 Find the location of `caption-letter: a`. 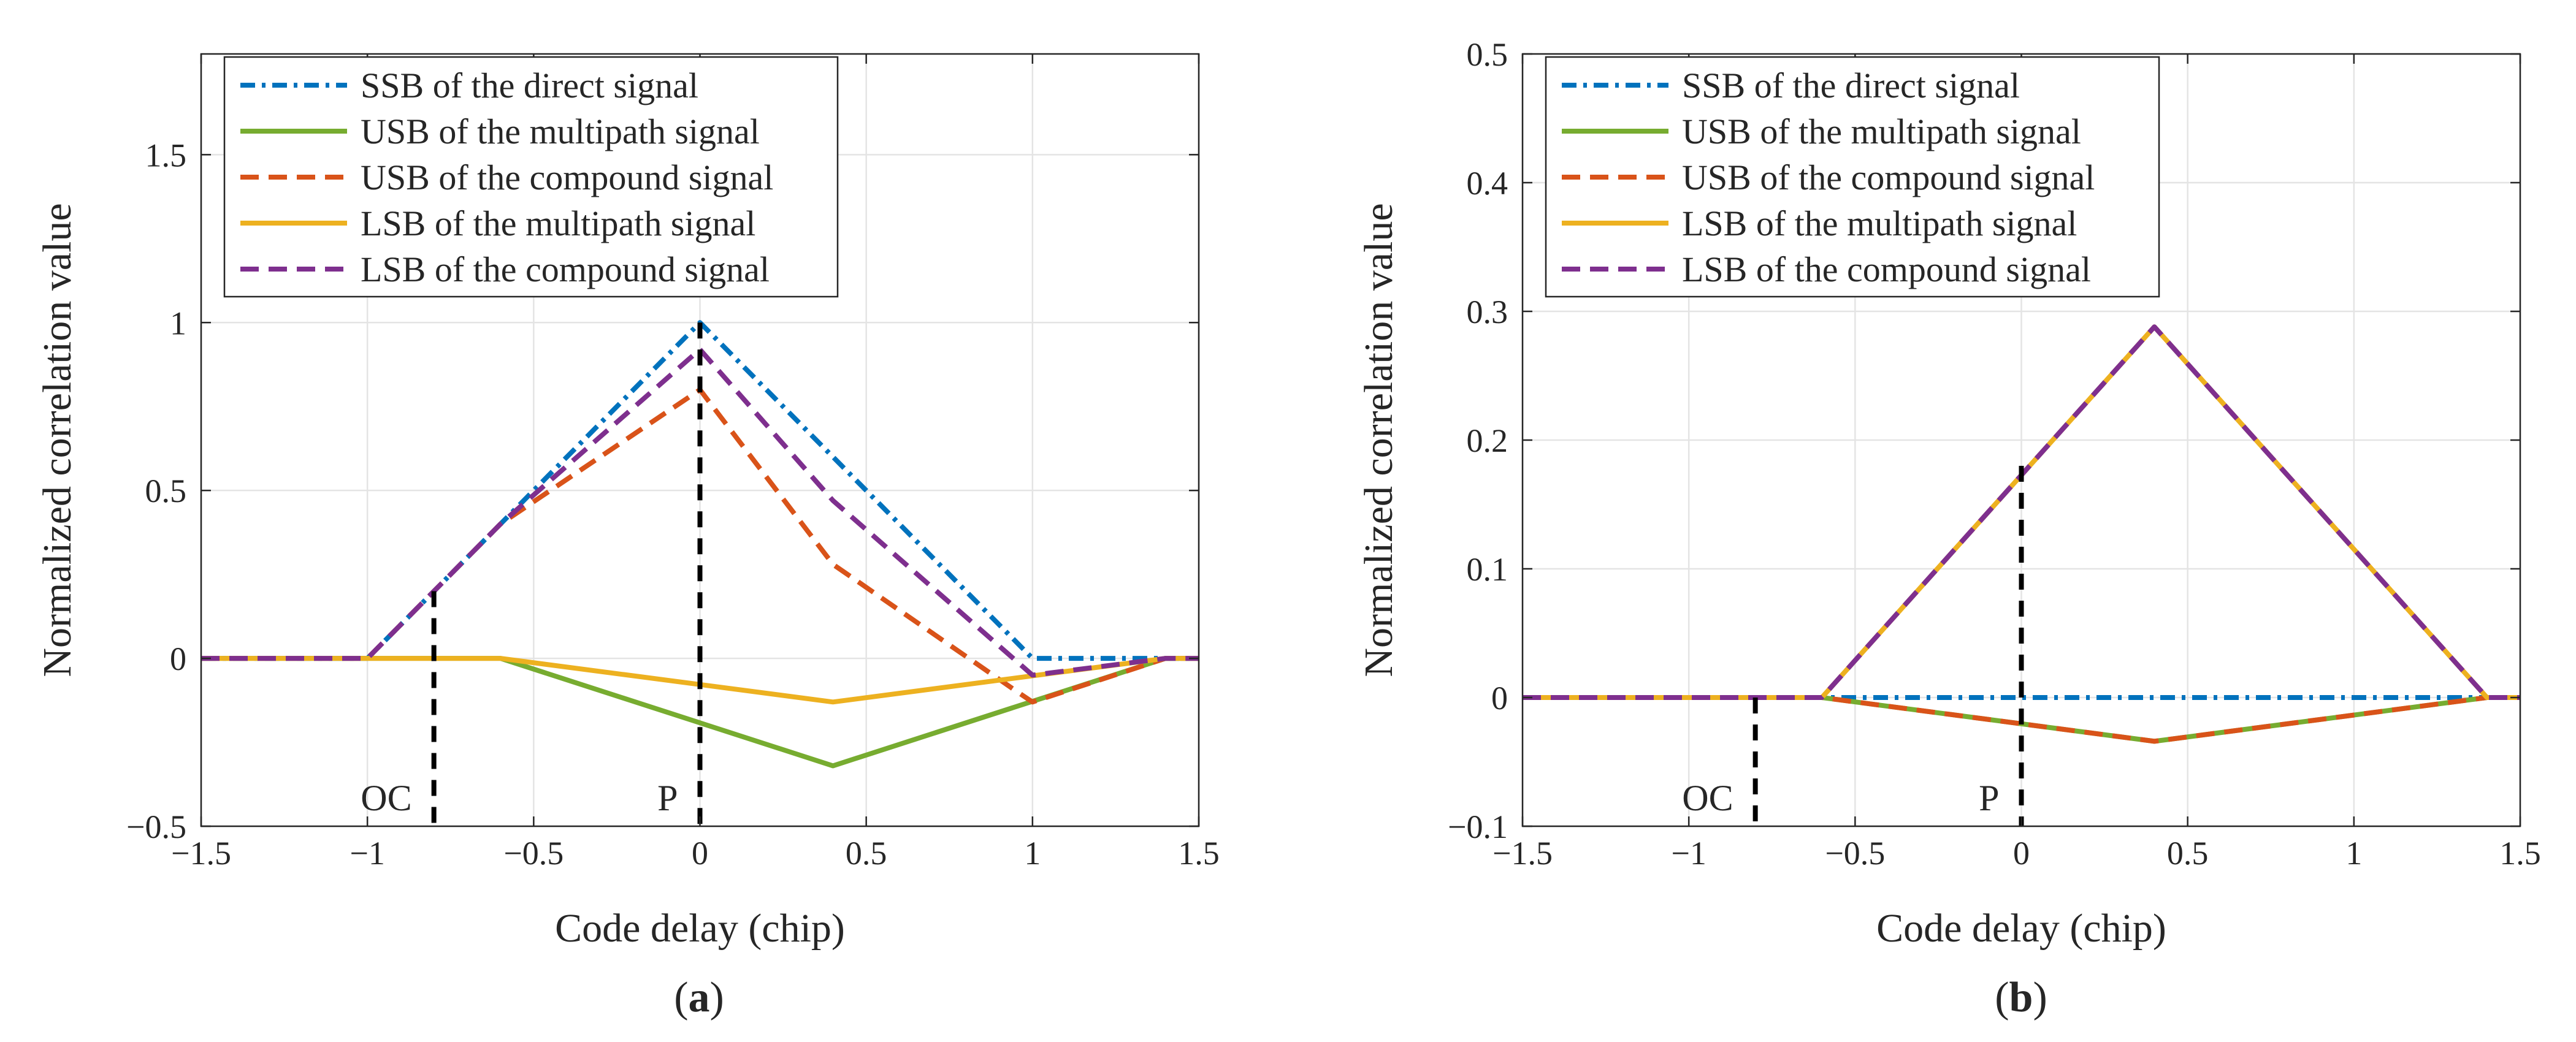

caption-letter: a is located at coordinates (699, 997).